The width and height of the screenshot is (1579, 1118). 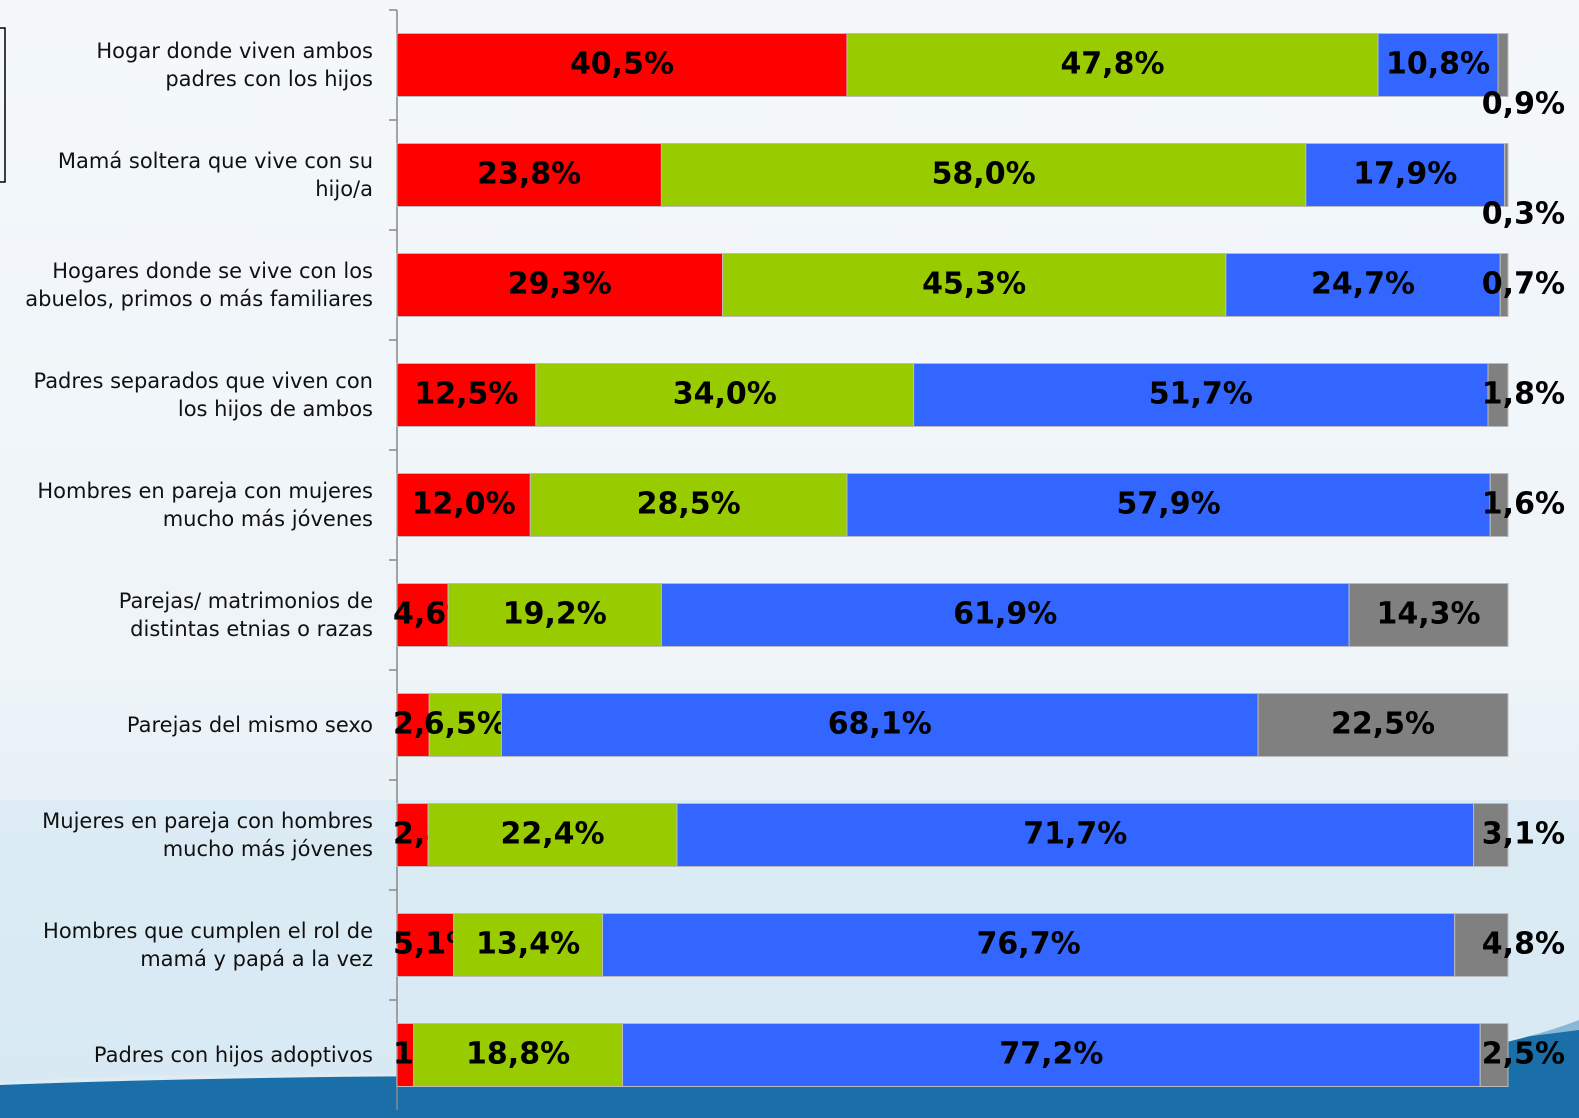 I want to click on value-label: 1,6%, so click(x=1523, y=504).